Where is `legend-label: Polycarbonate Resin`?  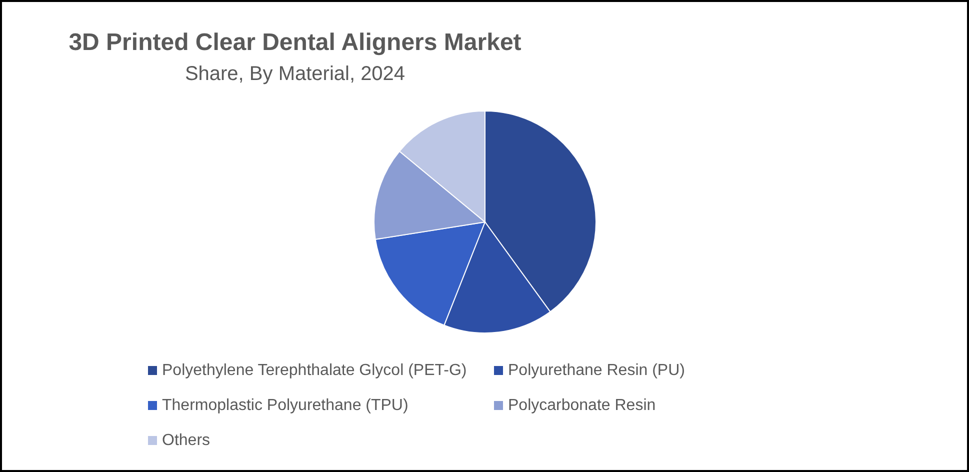
legend-label: Polycarbonate Resin is located at coordinates (582, 405).